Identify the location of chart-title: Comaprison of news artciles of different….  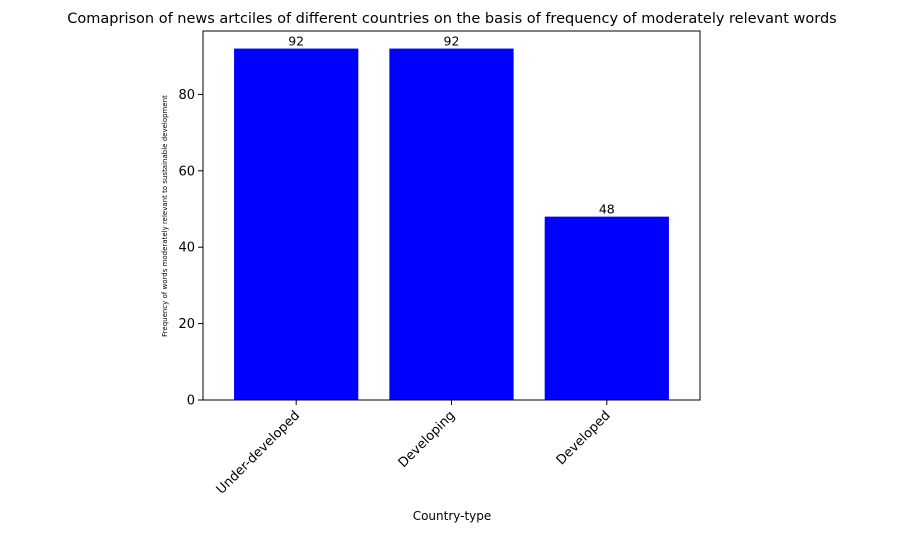
(451, 19).